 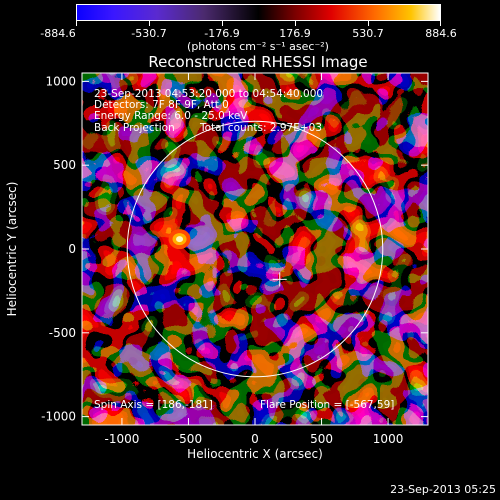 I want to click on annotation-time-range: 23-Sep-2013 04:53:20.000 to 04:54:40.000, so click(x=208, y=94).